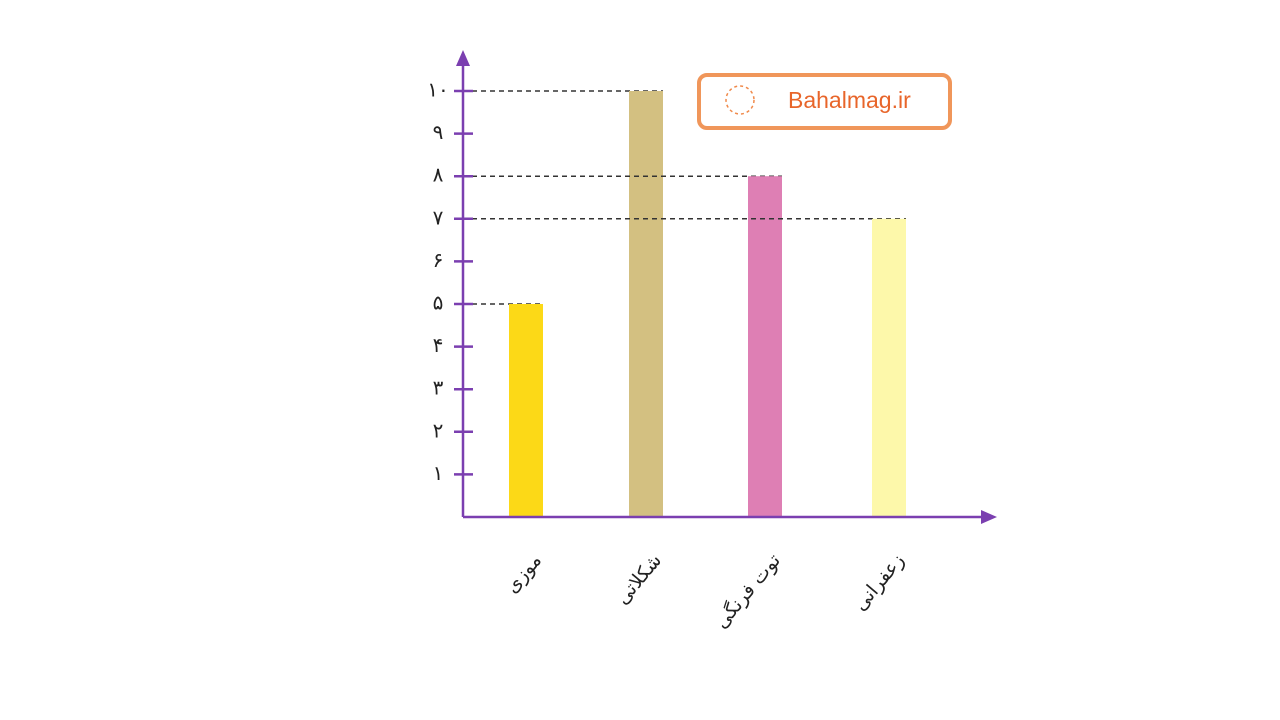  Describe the element at coordinates (438, 345) in the screenshot. I see `y-tick-label: ۴` at that location.